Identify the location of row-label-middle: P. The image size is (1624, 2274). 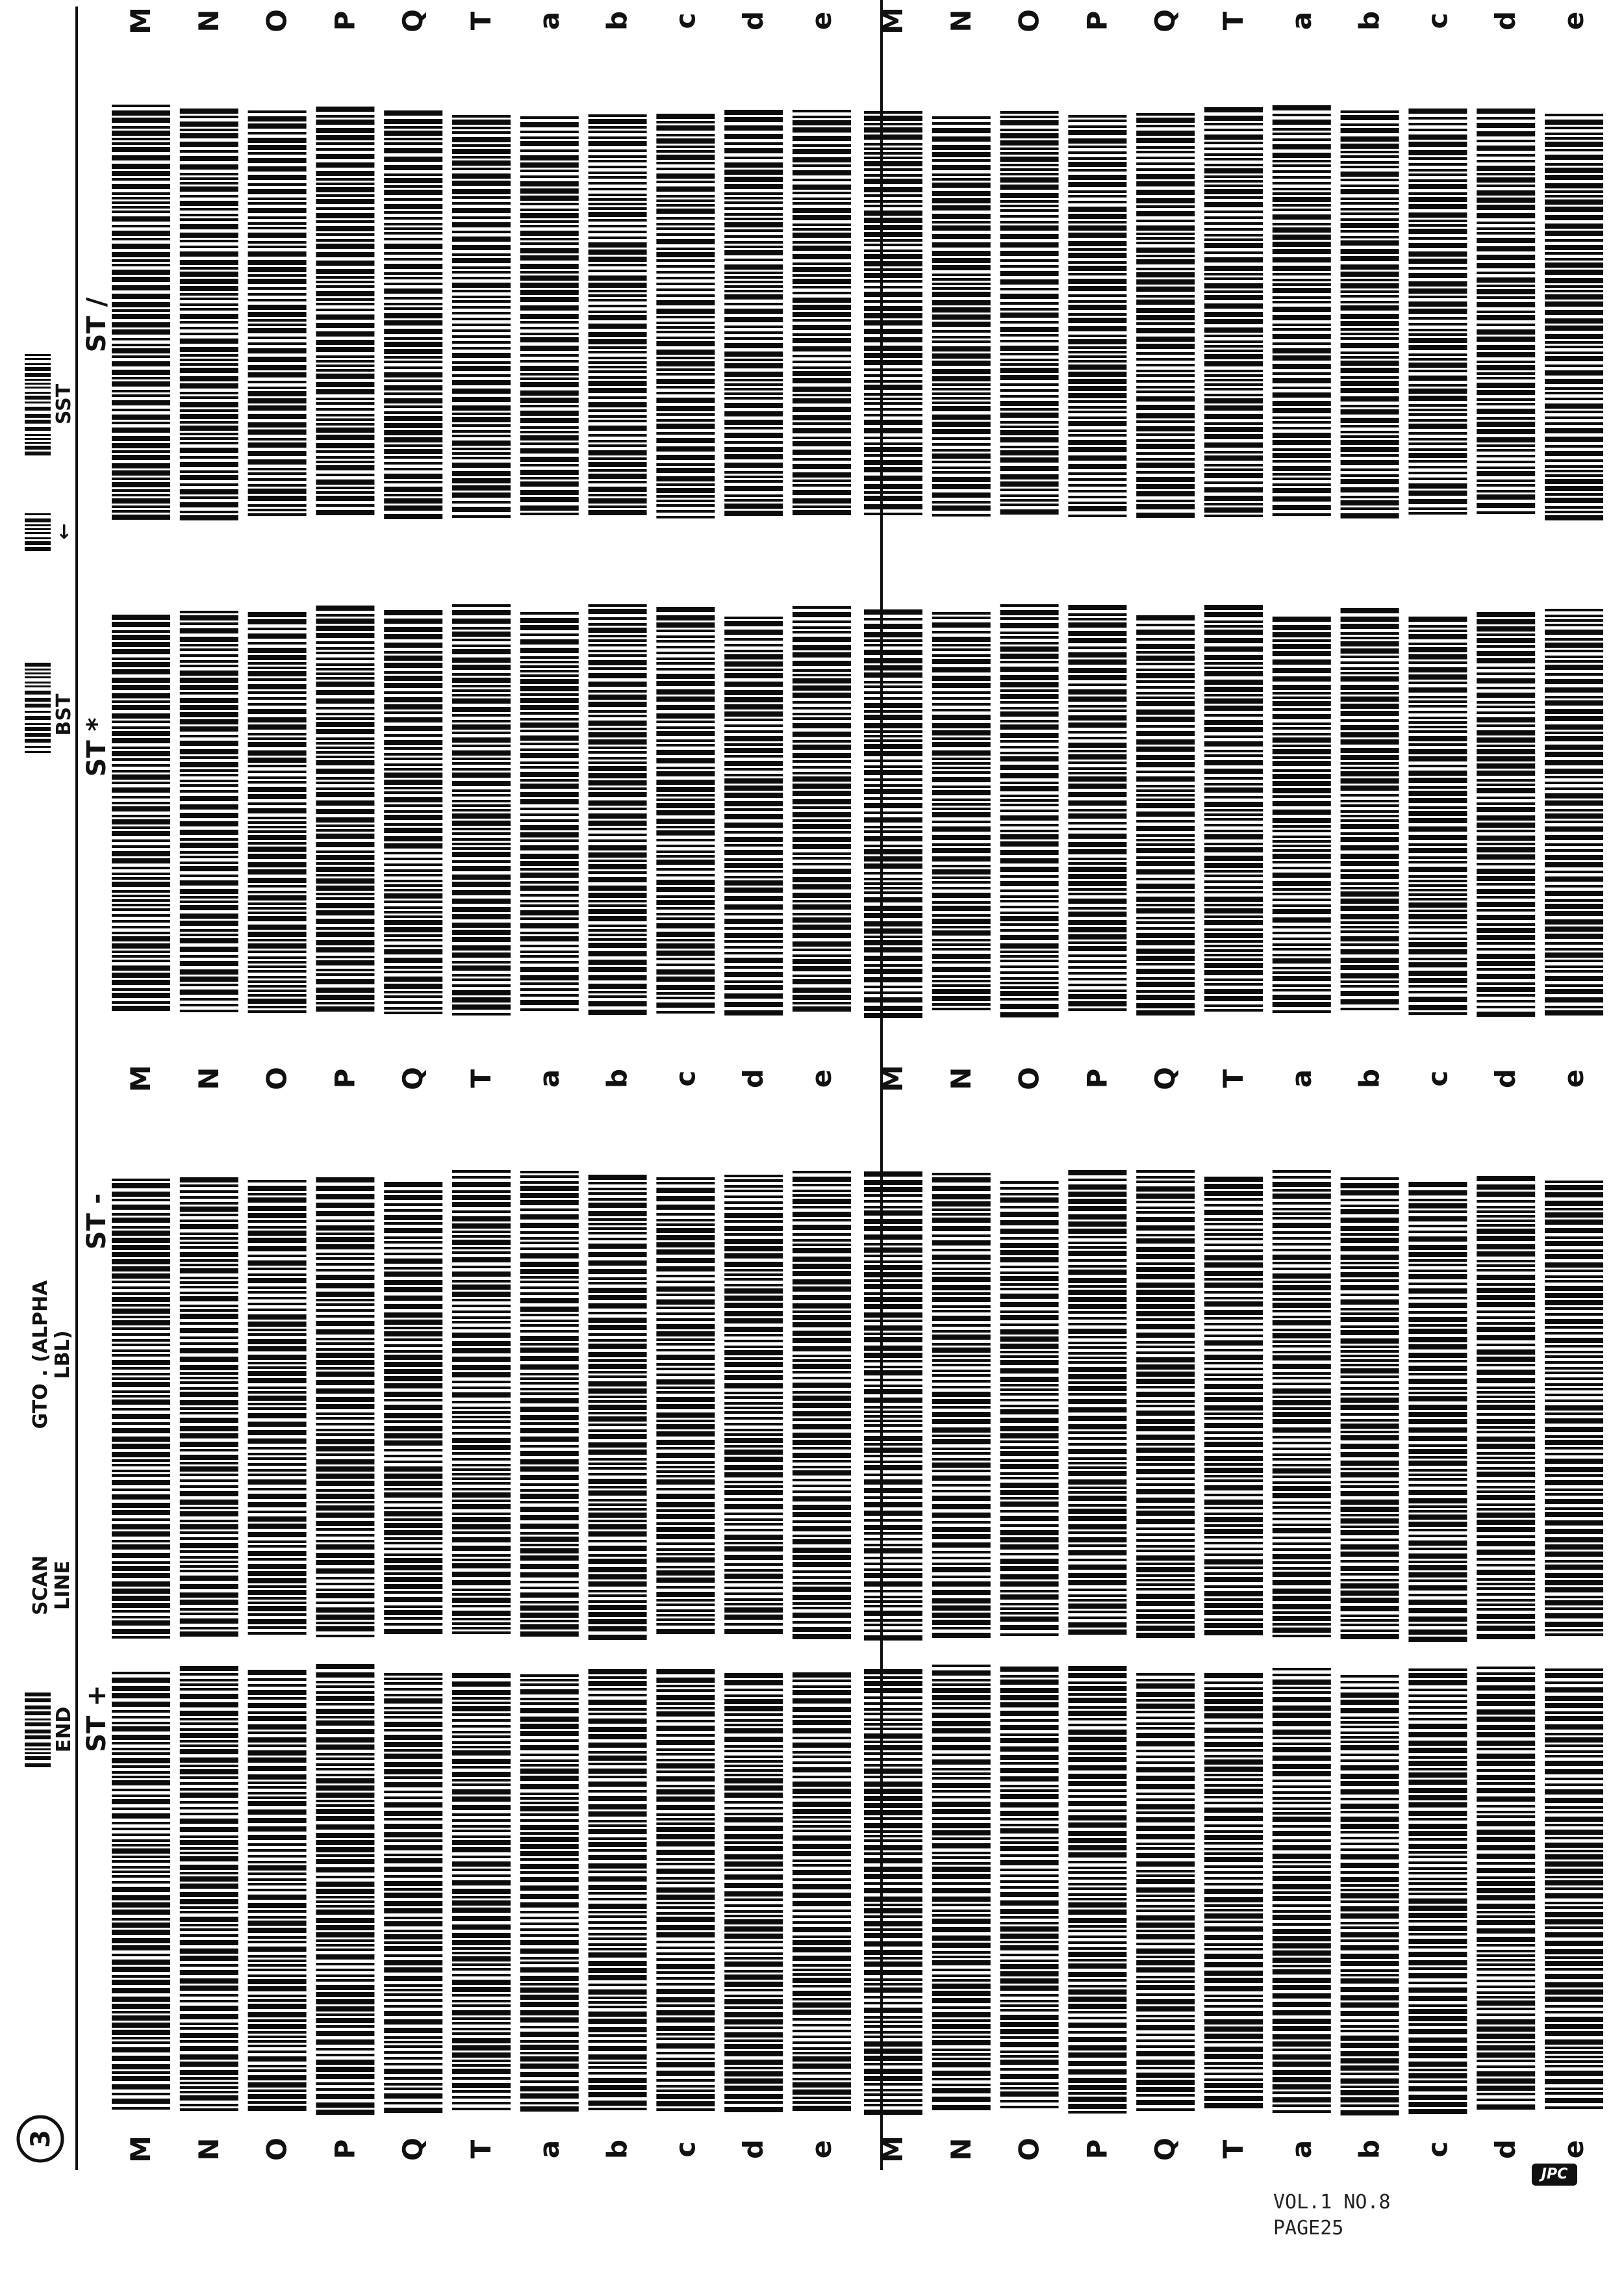
(345, 1079).